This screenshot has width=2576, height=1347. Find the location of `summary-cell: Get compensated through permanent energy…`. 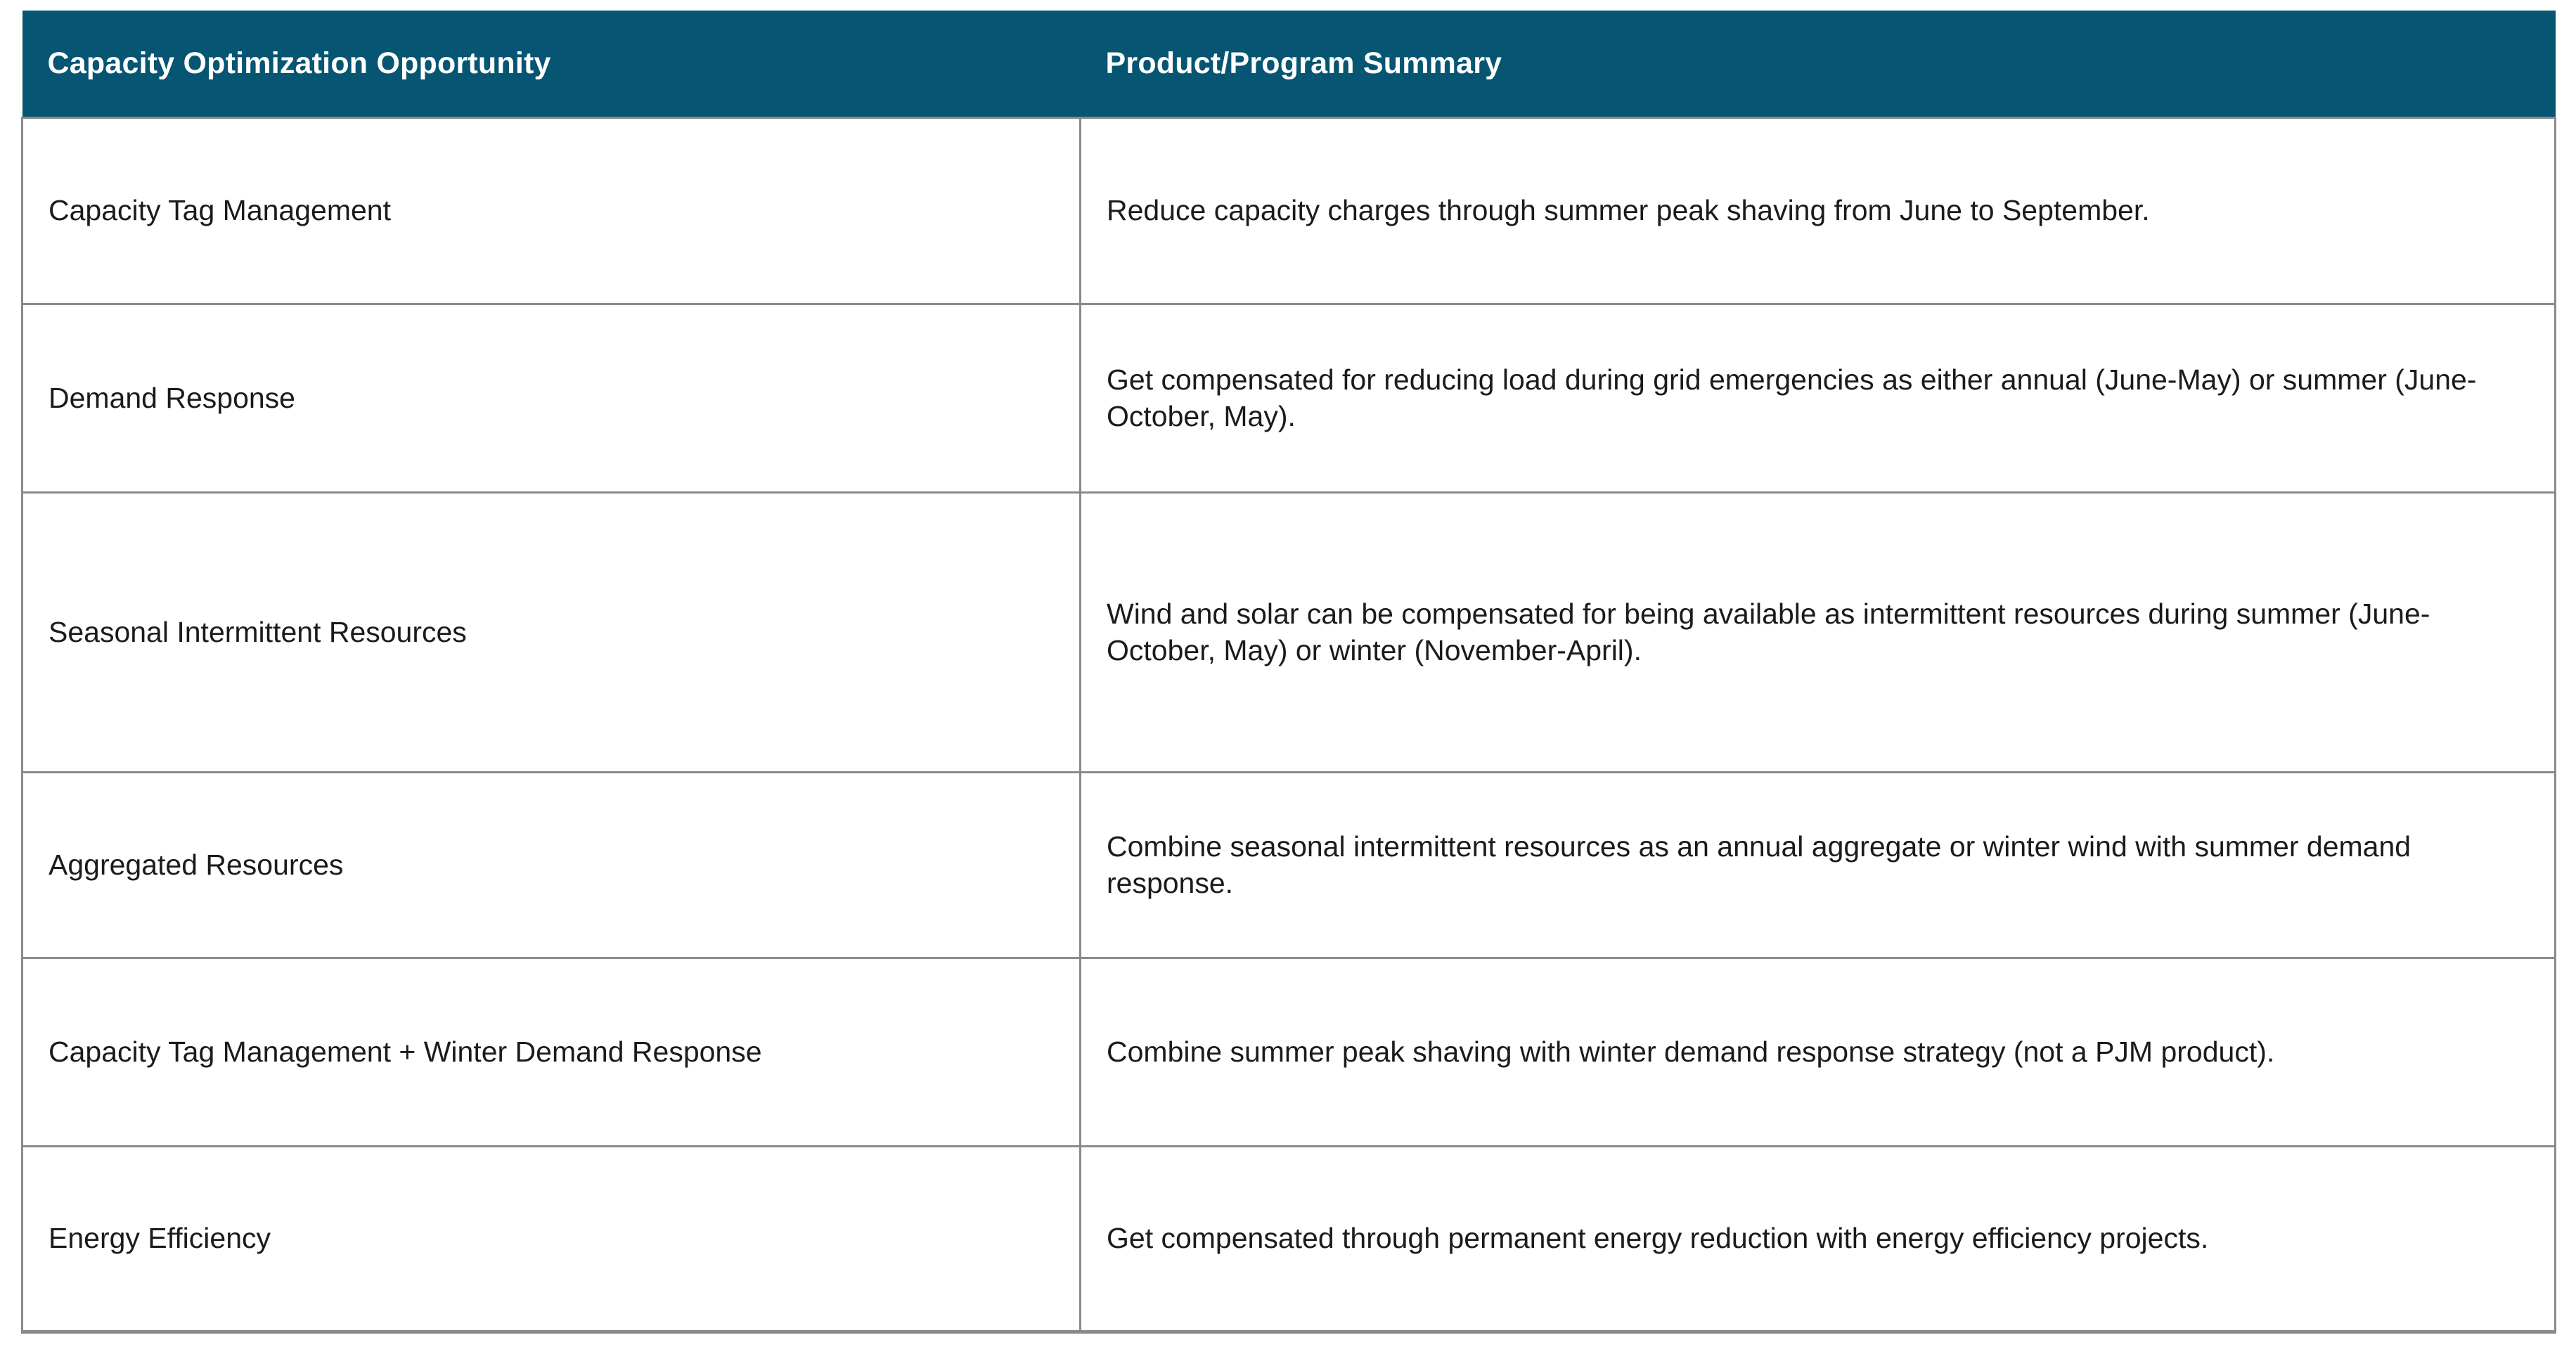

summary-cell: Get compensated through permanent energy… is located at coordinates (1817, 1239).